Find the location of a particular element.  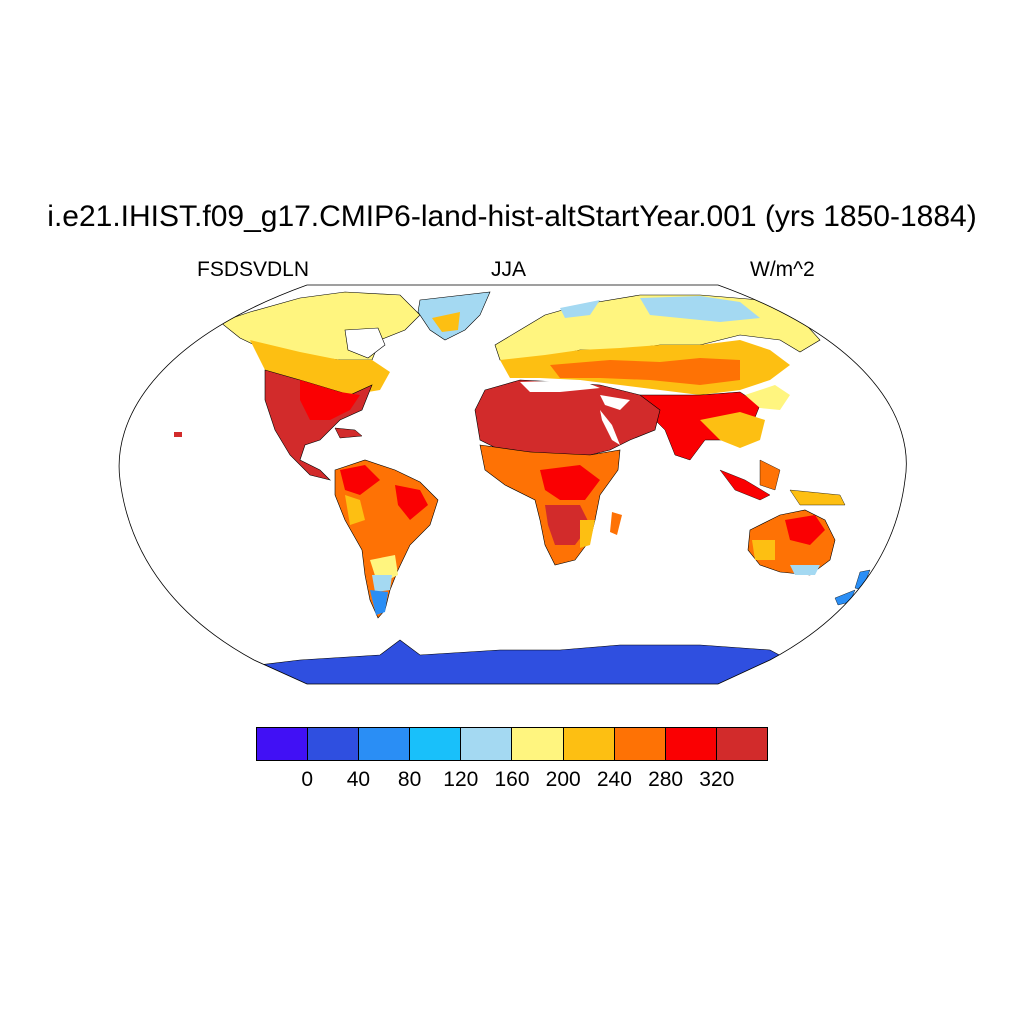

north-america-north is located at coordinates (320, 326).